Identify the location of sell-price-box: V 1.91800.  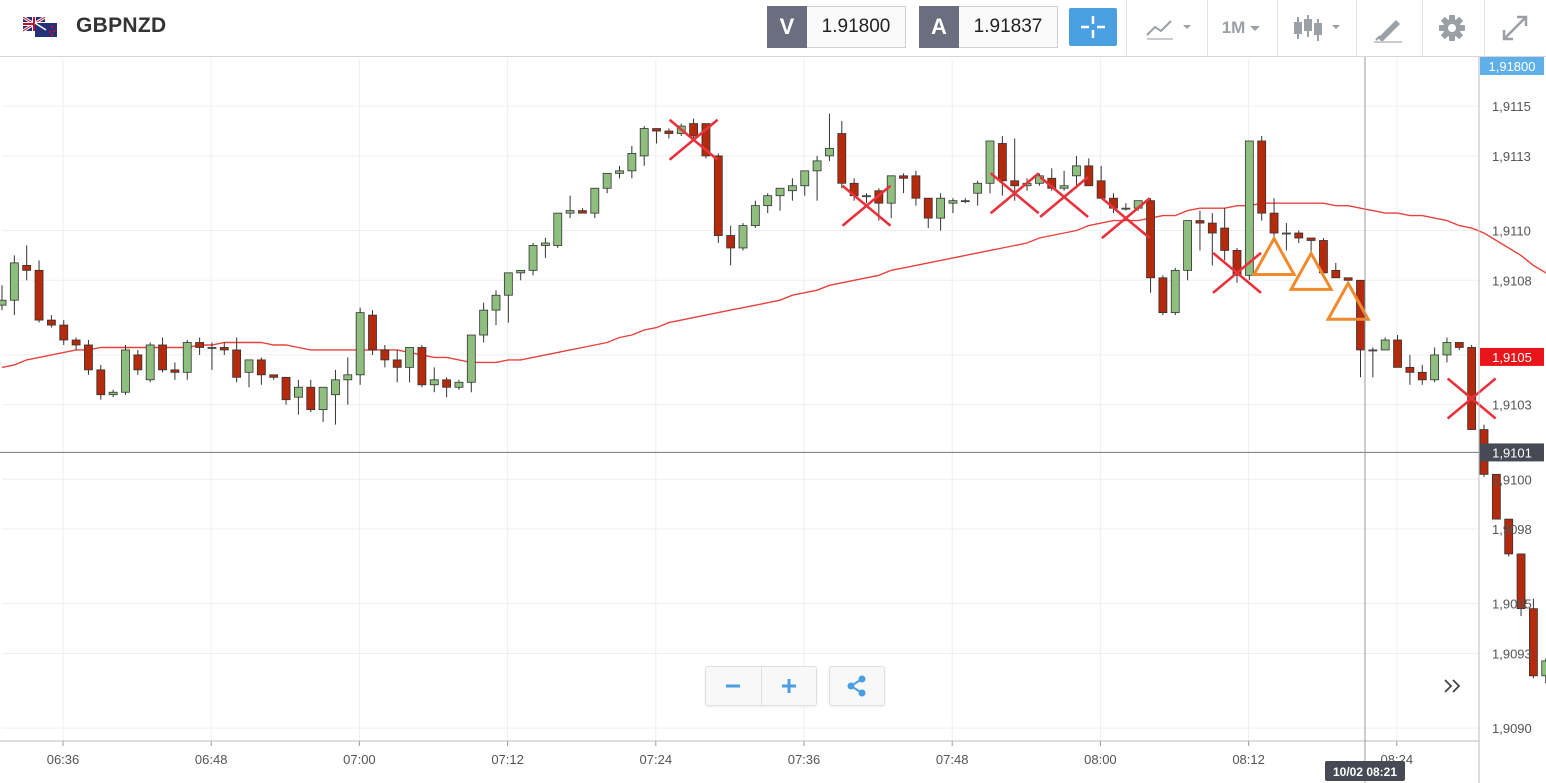
(836, 27).